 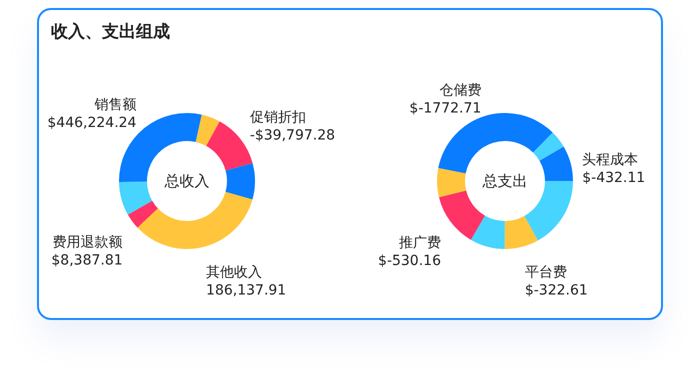 What do you see at coordinates (419, 242) in the screenshot?
I see `slice-label: 推广费` at bounding box center [419, 242].